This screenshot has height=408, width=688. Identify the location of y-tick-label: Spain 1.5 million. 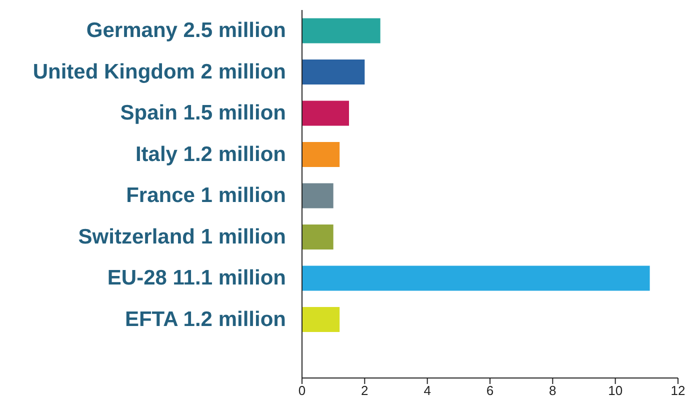
(203, 113).